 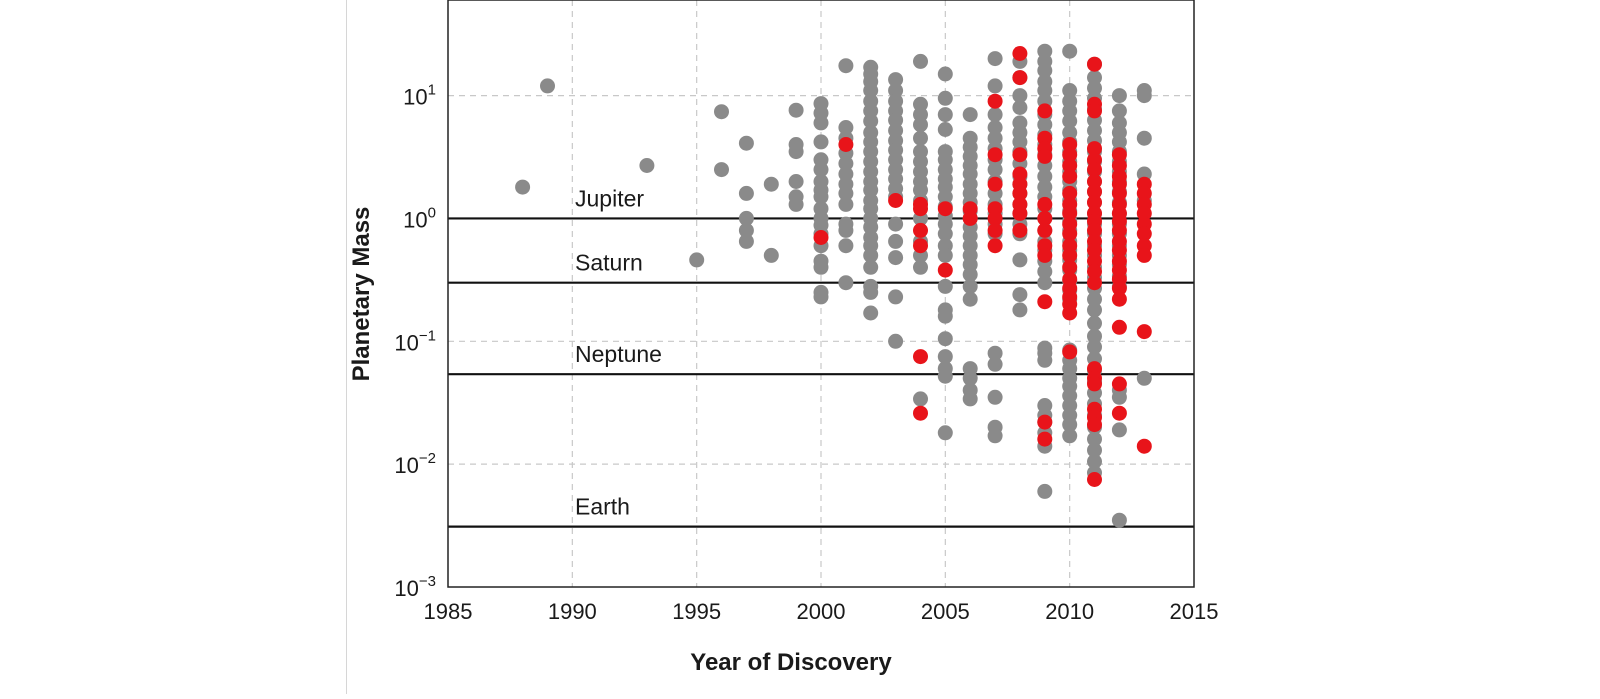 I want to click on x-tick-label: 1995, so click(x=696, y=611).